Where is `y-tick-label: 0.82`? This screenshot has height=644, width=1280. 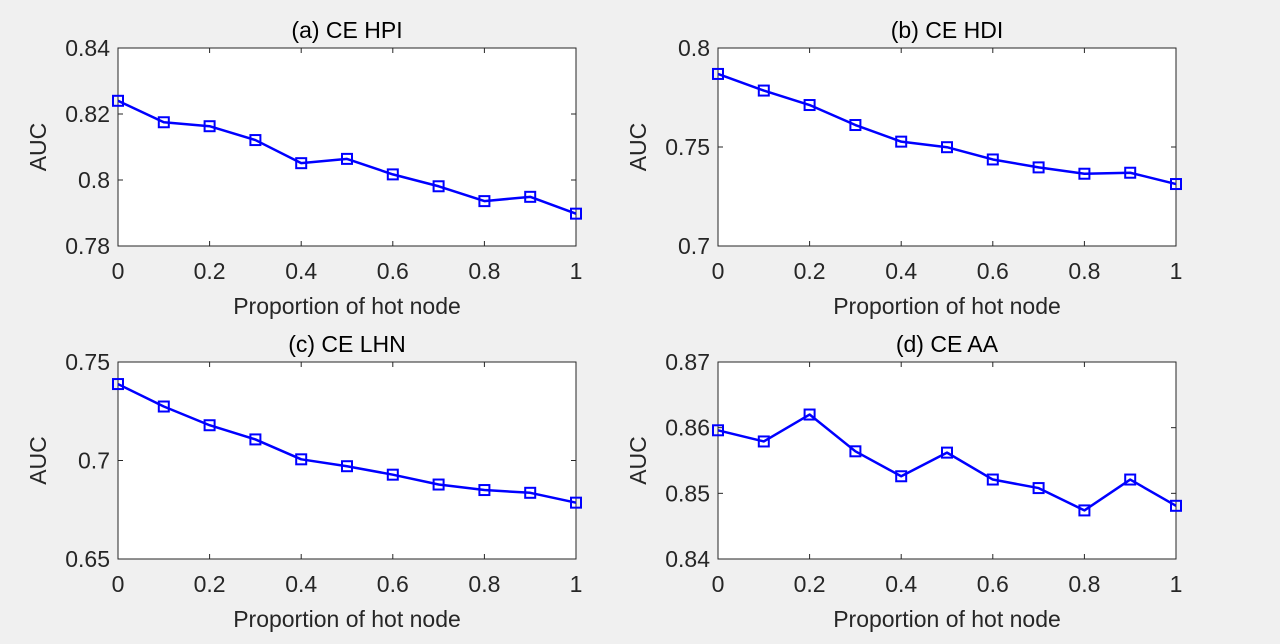
y-tick-label: 0.82 is located at coordinates (87, 114).